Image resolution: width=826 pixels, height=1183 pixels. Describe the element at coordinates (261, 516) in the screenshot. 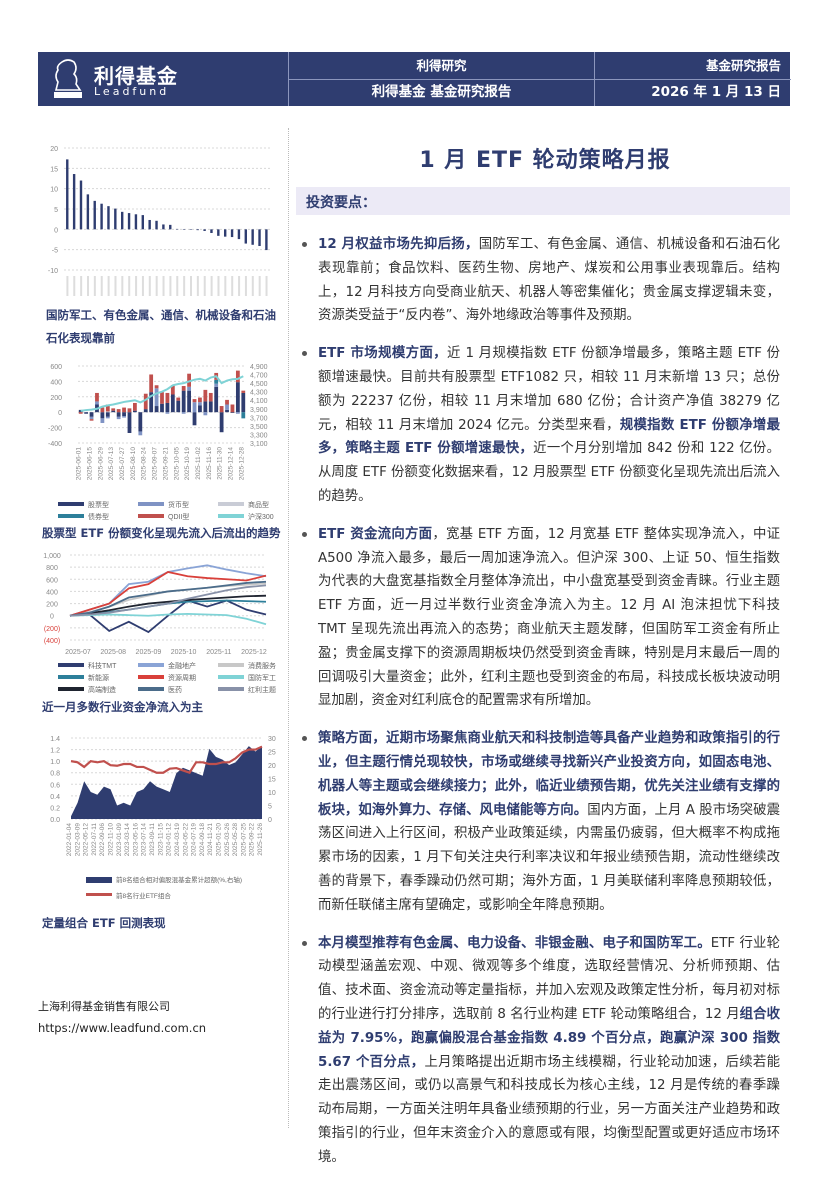

I see `legend-label: 沪深300` at that location.